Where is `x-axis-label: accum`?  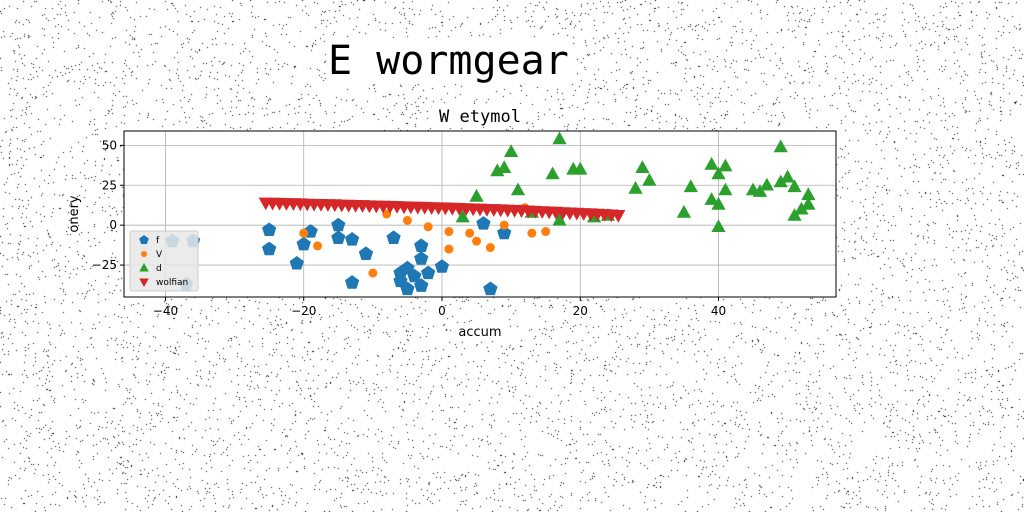
x-axis-label: accum is located at coordinates (479, 332).